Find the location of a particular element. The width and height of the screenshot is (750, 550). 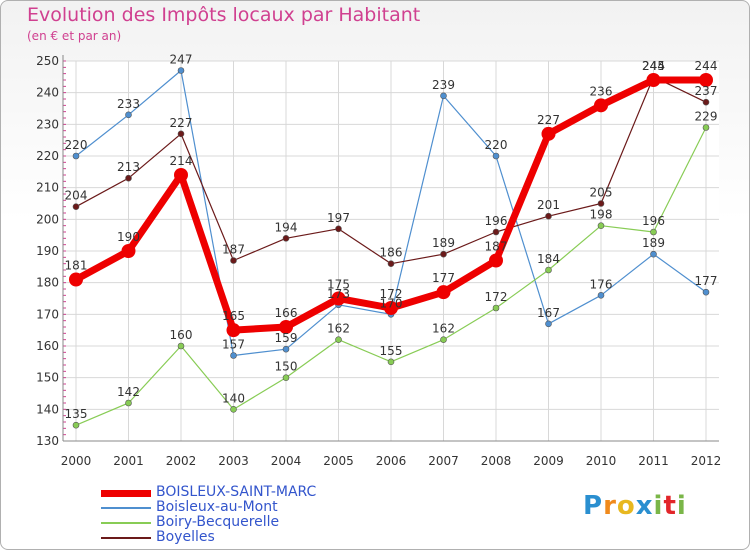

legend-label: Boyelles is located at coordinates (185, 537).